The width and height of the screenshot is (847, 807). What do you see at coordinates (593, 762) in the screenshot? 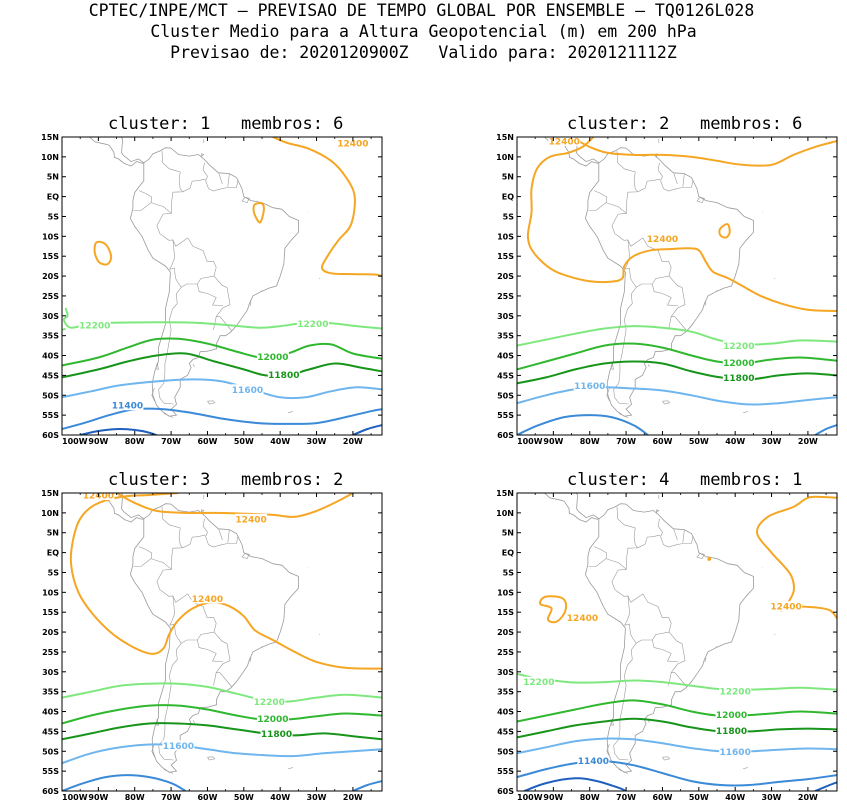
I see `contour-label: 11400` at bounding box center [593, 762].